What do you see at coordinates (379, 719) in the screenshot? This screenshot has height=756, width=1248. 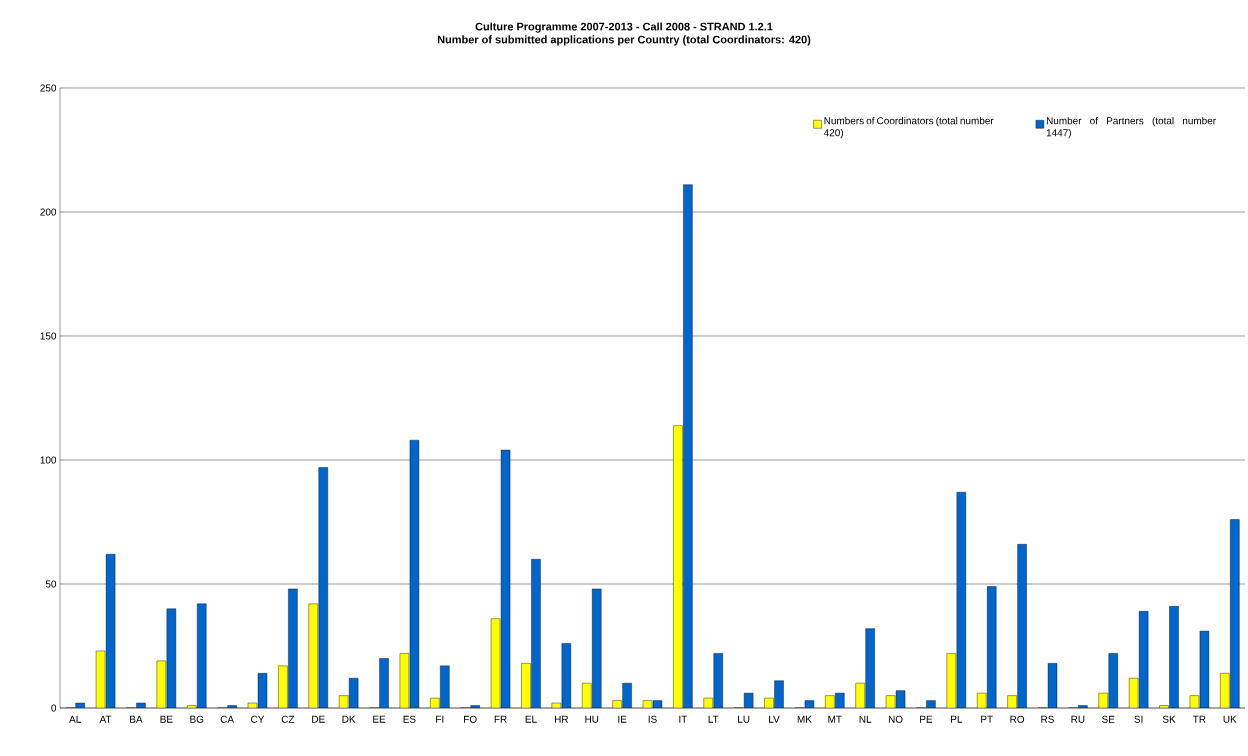 I see `x-tick-label: EE` at bounding box center [379, 719].